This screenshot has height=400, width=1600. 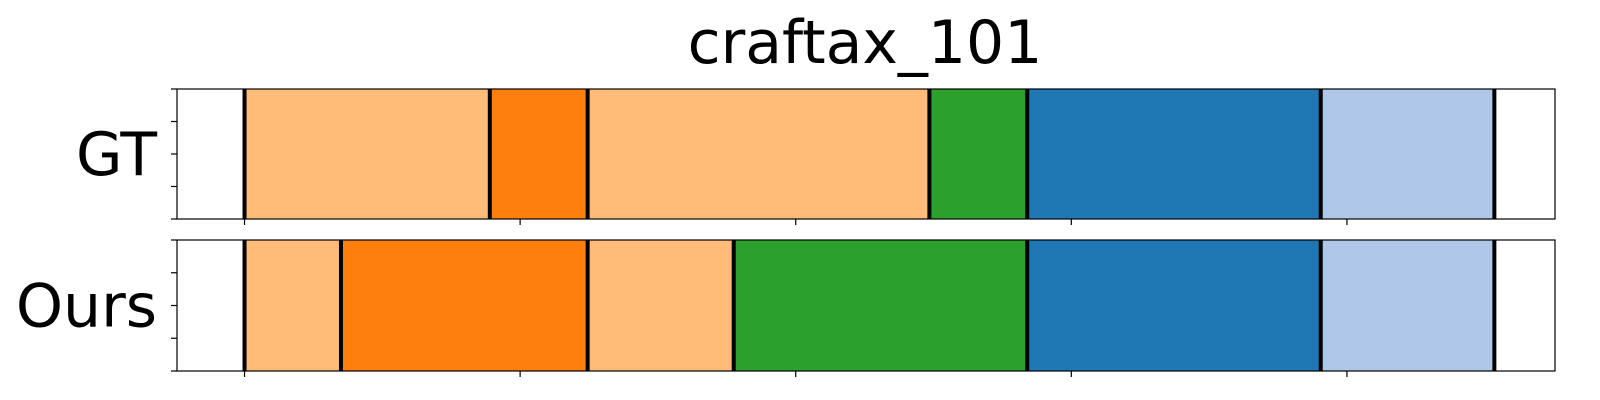 What do you see at coordinates (86, 307) in the screenshot?
I see `row-label-ours: Ours` at bounding box center [86, 307].